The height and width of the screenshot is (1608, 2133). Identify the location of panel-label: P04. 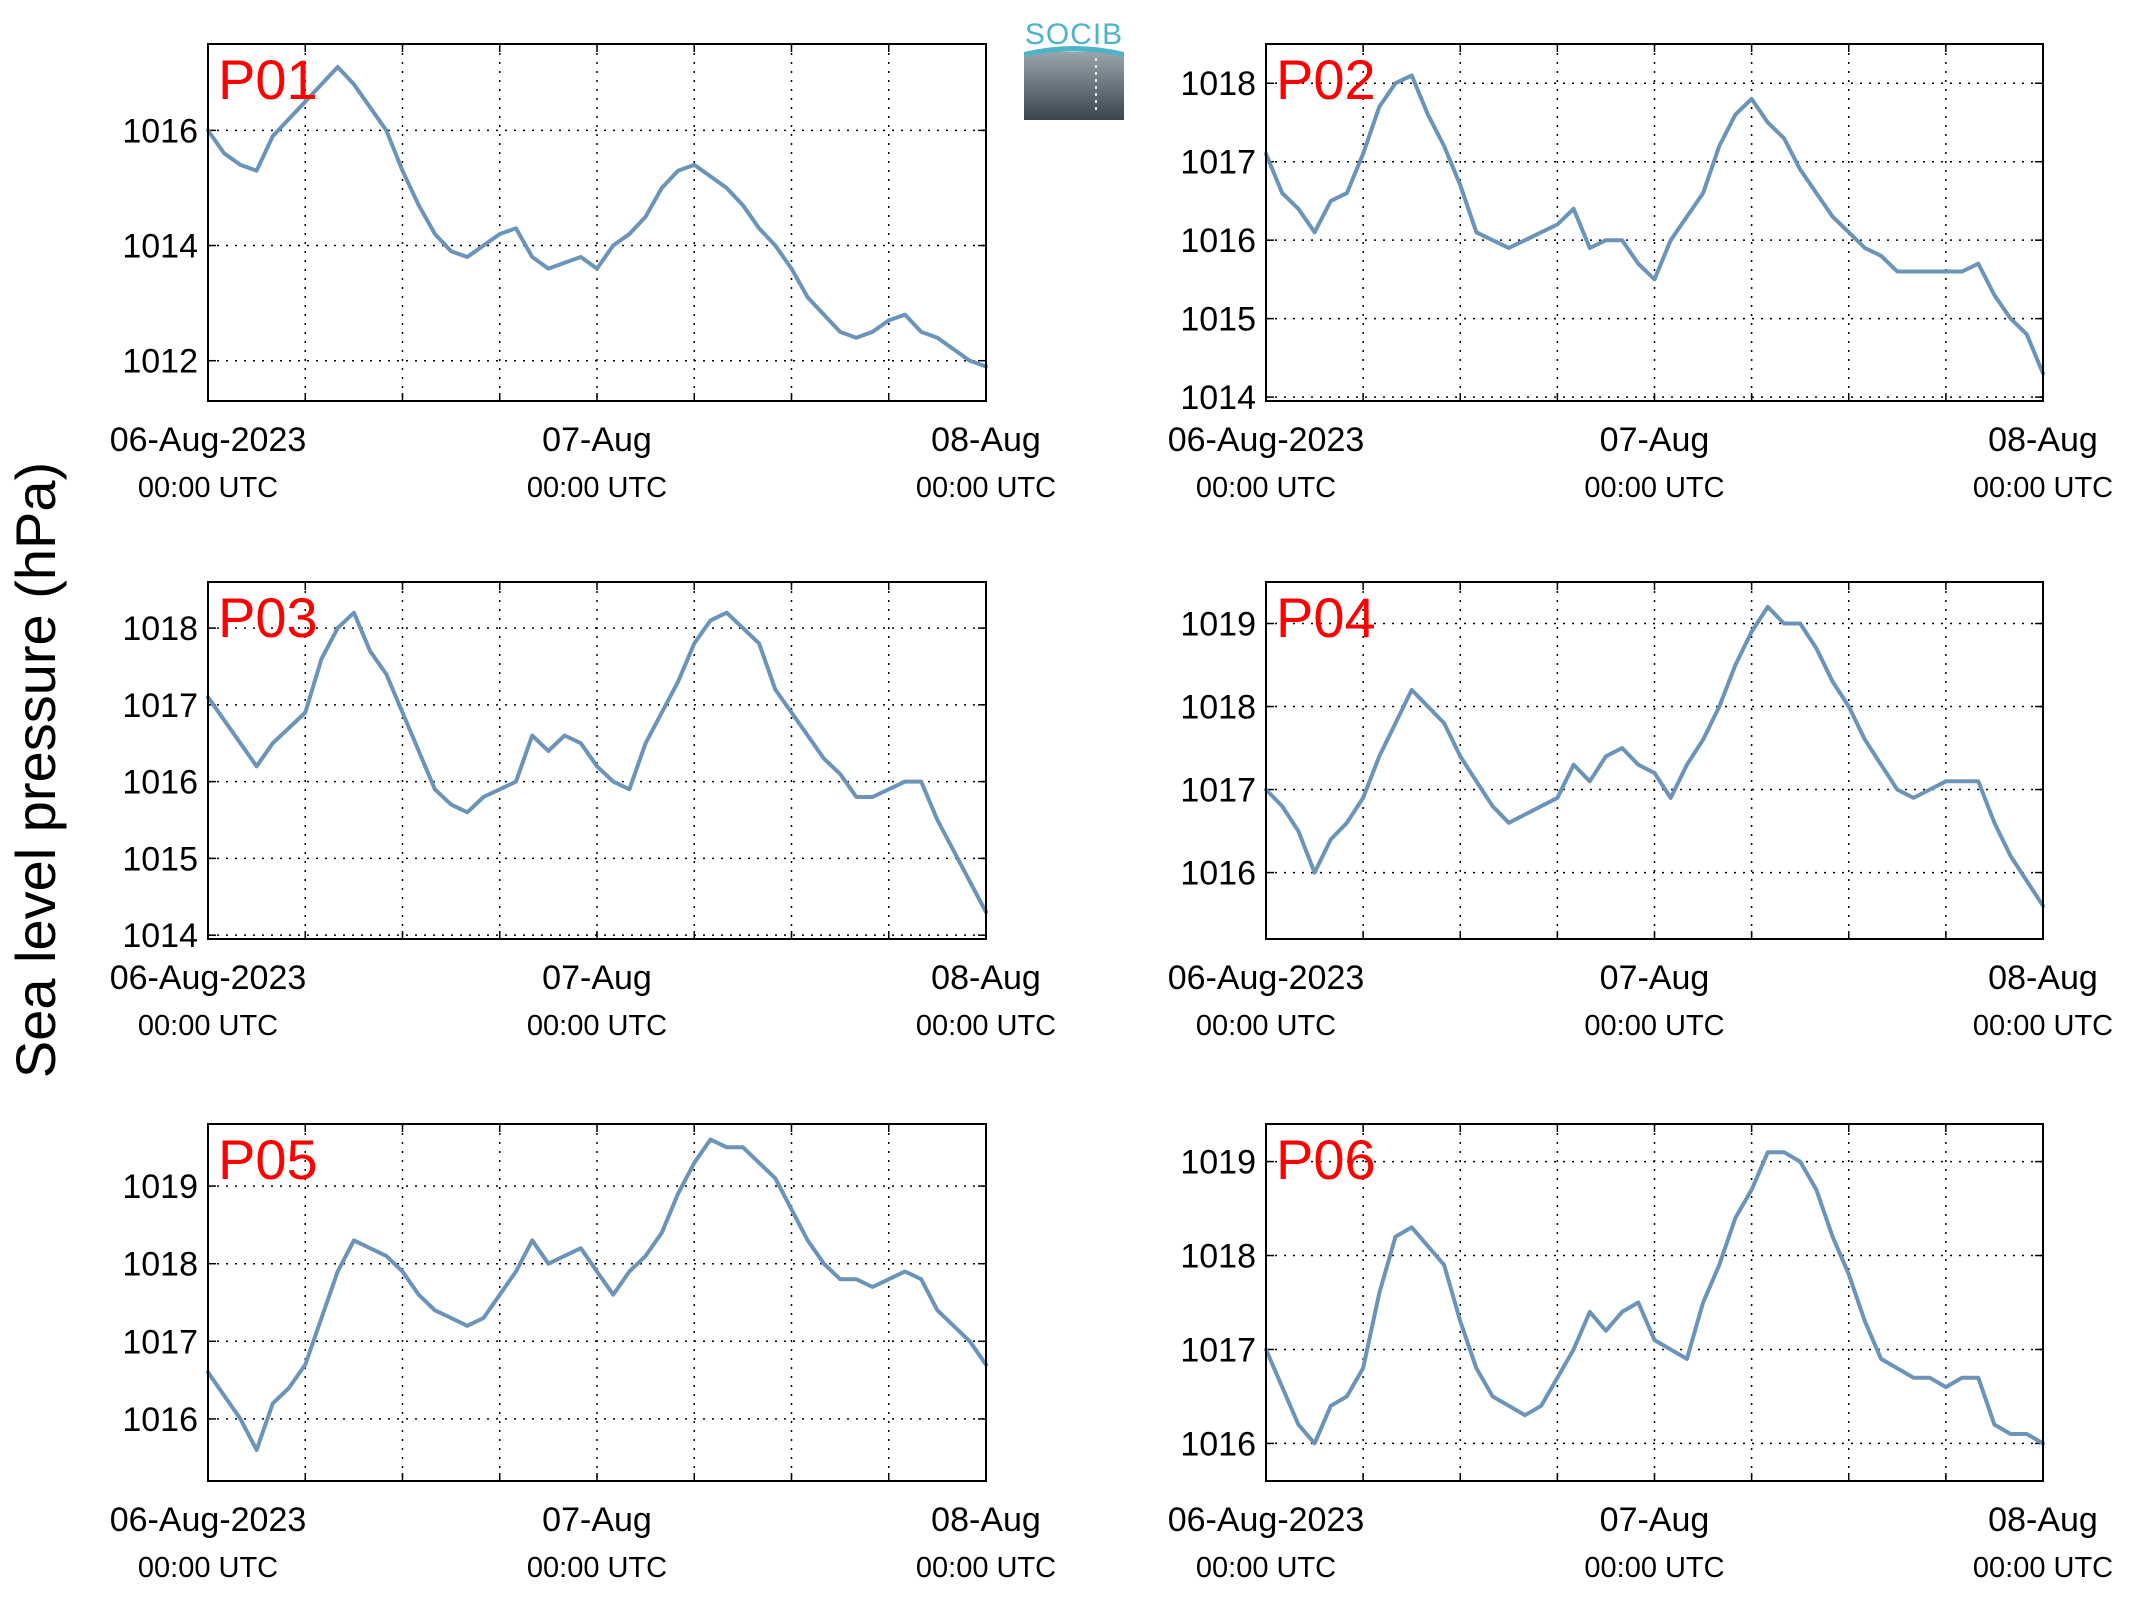
(1326, 617).